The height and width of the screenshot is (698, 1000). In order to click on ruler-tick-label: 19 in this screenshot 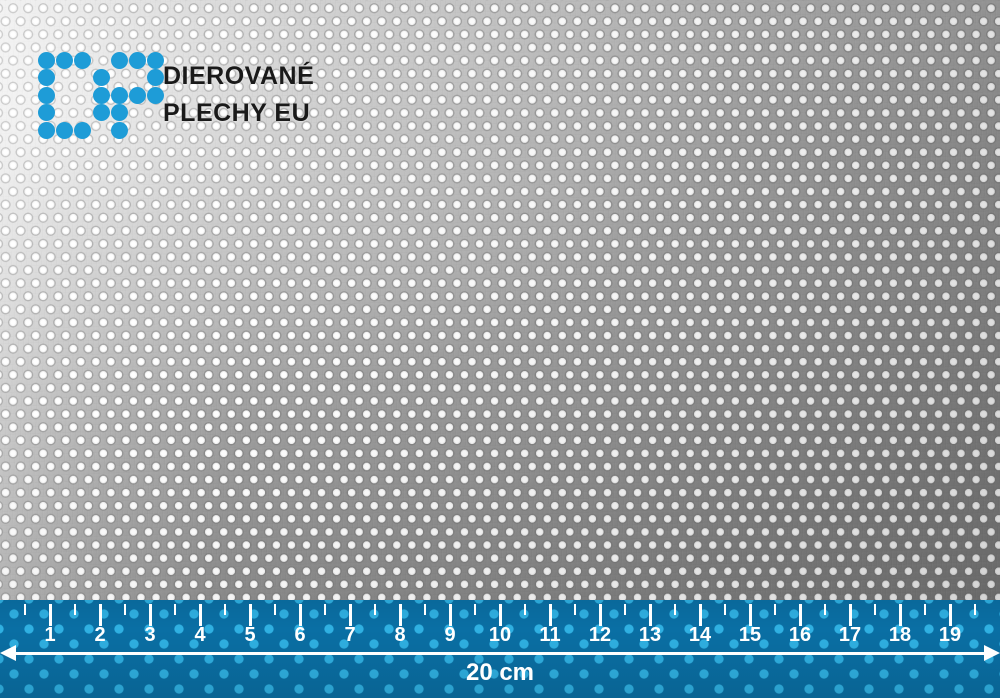, I will do `click(950, 635)`.